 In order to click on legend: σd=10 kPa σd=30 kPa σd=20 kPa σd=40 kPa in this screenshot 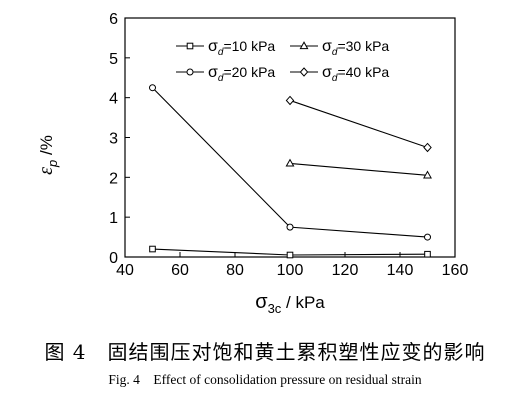, I will do `click(282, 61)`.